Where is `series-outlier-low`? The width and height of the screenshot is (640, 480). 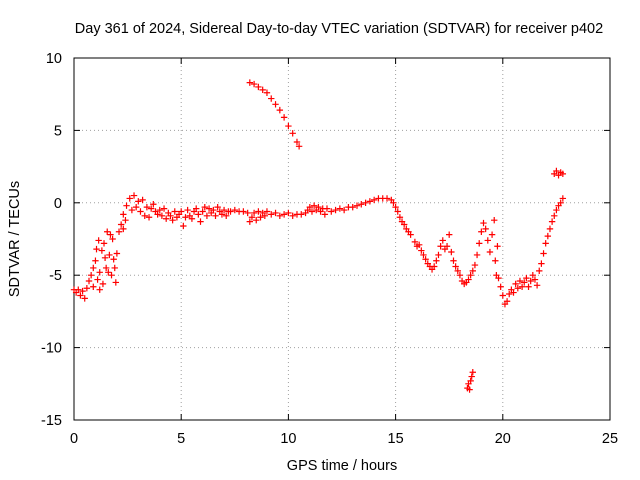
series-outlier-low is located at coordinates (470, 381).